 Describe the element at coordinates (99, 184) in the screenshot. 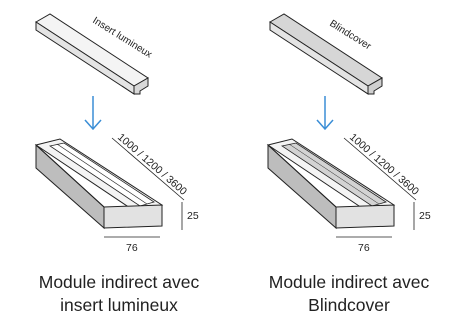

I see `left-module-box` at that location.